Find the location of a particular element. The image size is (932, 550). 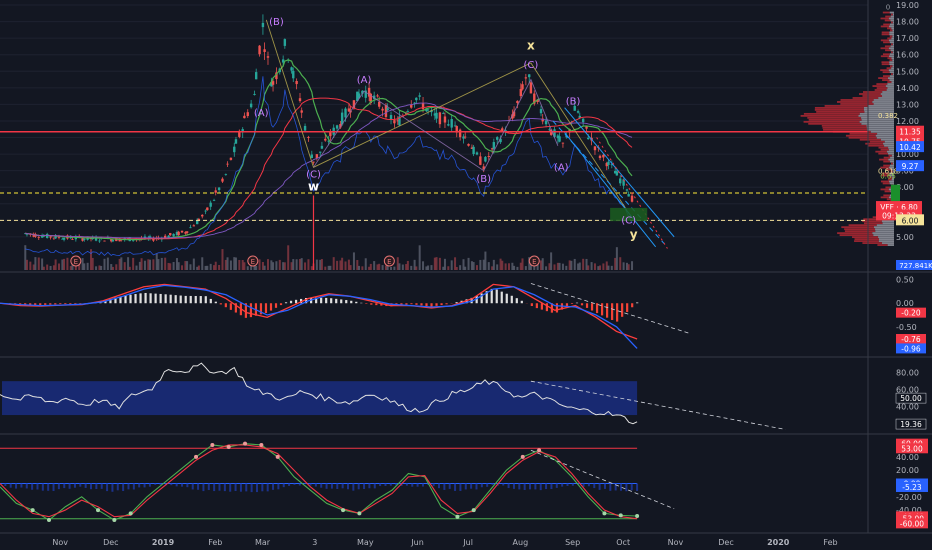

target-zone is located at coordinates (629, 214).